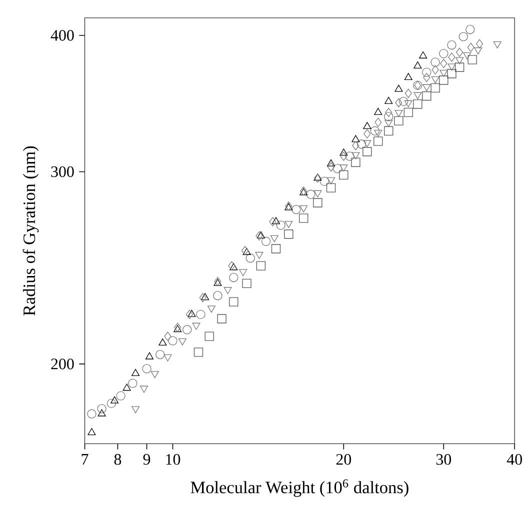 The height and width of the screenshot is (514, 527). I want to click on x-tick-label: 7, so click(85, 459).